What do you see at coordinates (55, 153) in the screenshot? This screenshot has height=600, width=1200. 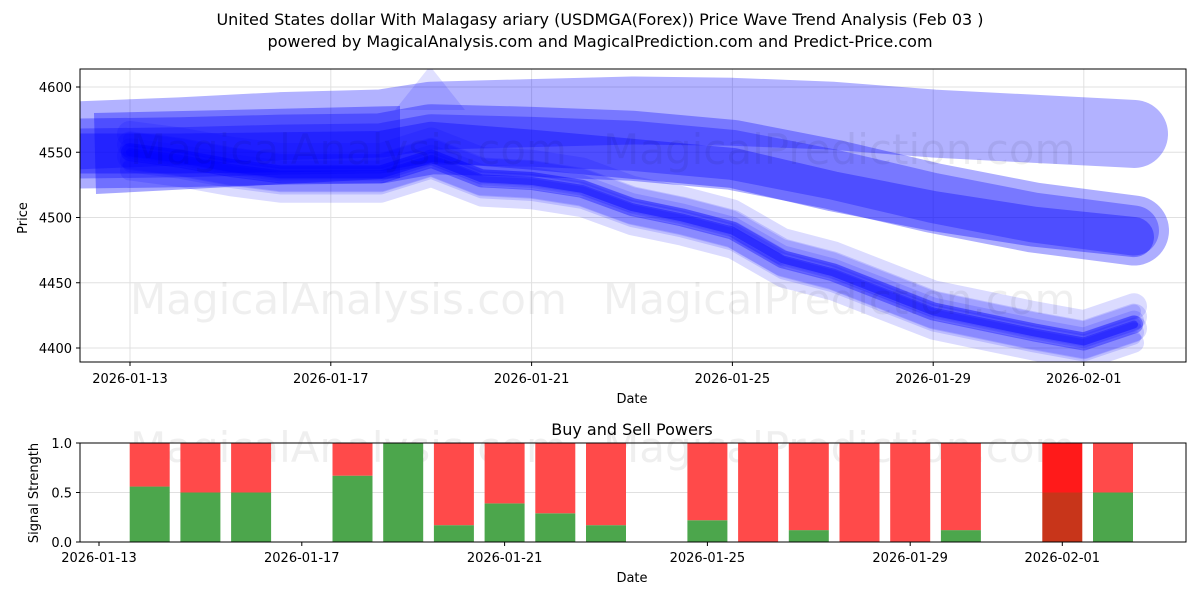 I see `y-tick-label: 4550` at bounding box center [55, 153].